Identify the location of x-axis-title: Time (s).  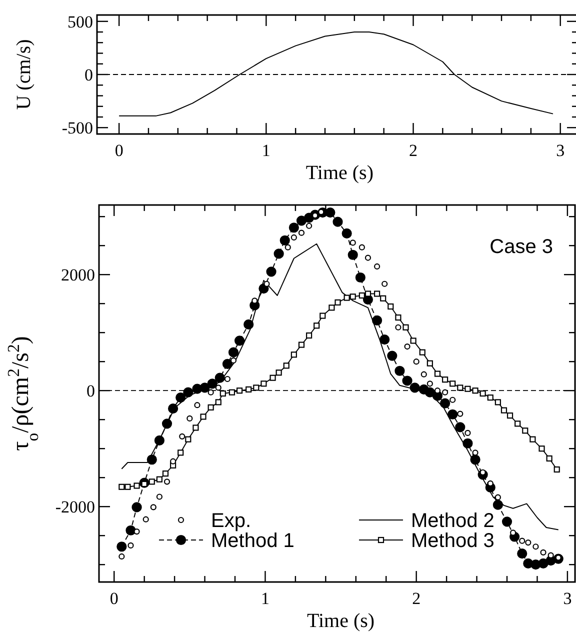
(340, 173).